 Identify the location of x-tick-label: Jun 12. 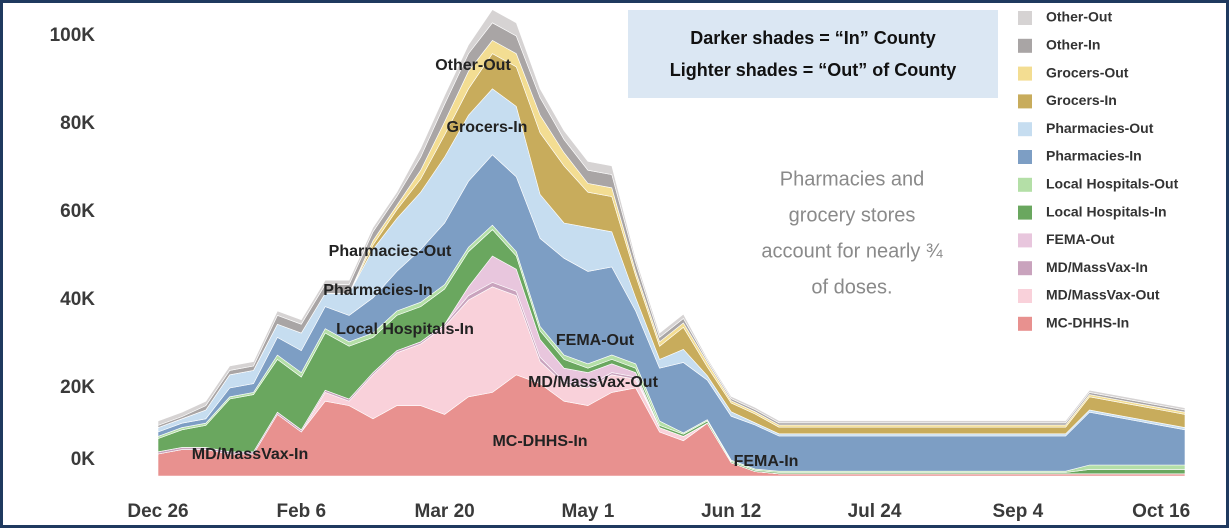
(731, 511).